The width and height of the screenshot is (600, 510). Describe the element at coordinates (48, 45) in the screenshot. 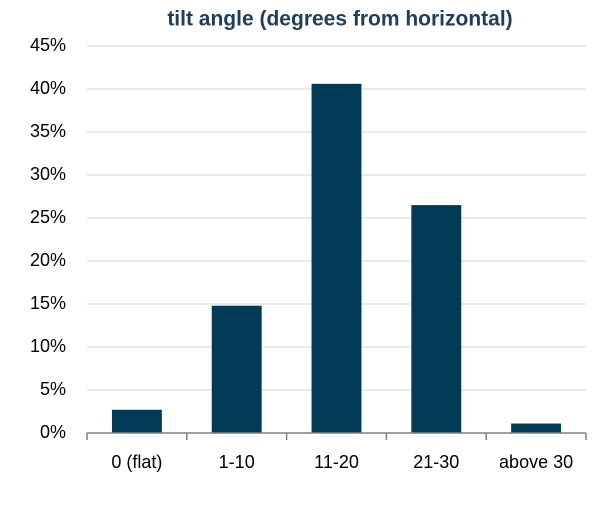

I see `y-tick-label: 45%` at that location.